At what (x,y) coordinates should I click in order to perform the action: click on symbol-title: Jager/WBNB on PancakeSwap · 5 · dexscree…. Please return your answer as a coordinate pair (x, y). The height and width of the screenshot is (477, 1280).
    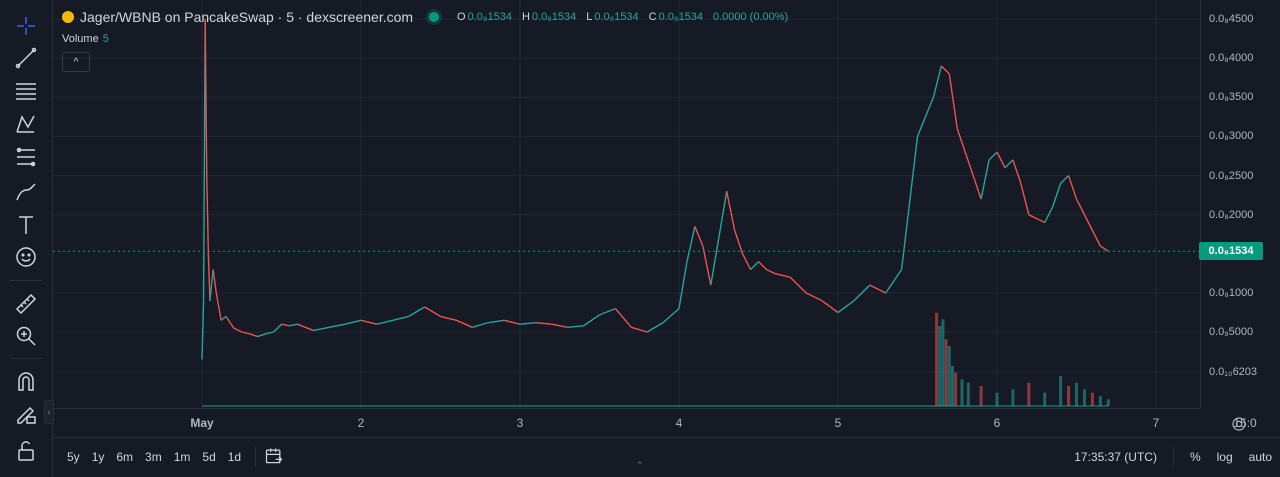
    Looking at the image, I should click on (247, 17).